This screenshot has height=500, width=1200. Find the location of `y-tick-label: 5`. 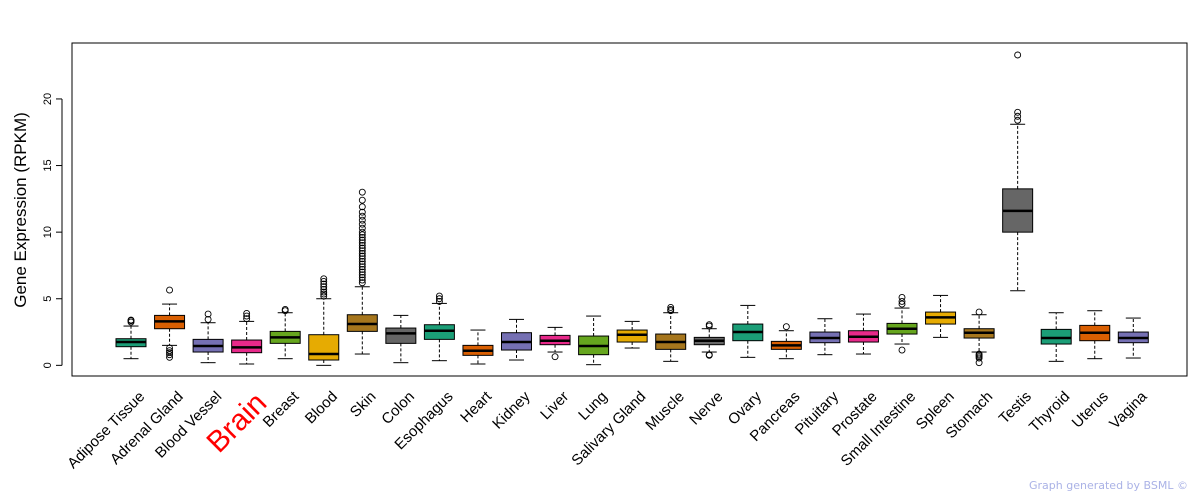

y-tick-label: 5 is located at coordinates (48, 299).